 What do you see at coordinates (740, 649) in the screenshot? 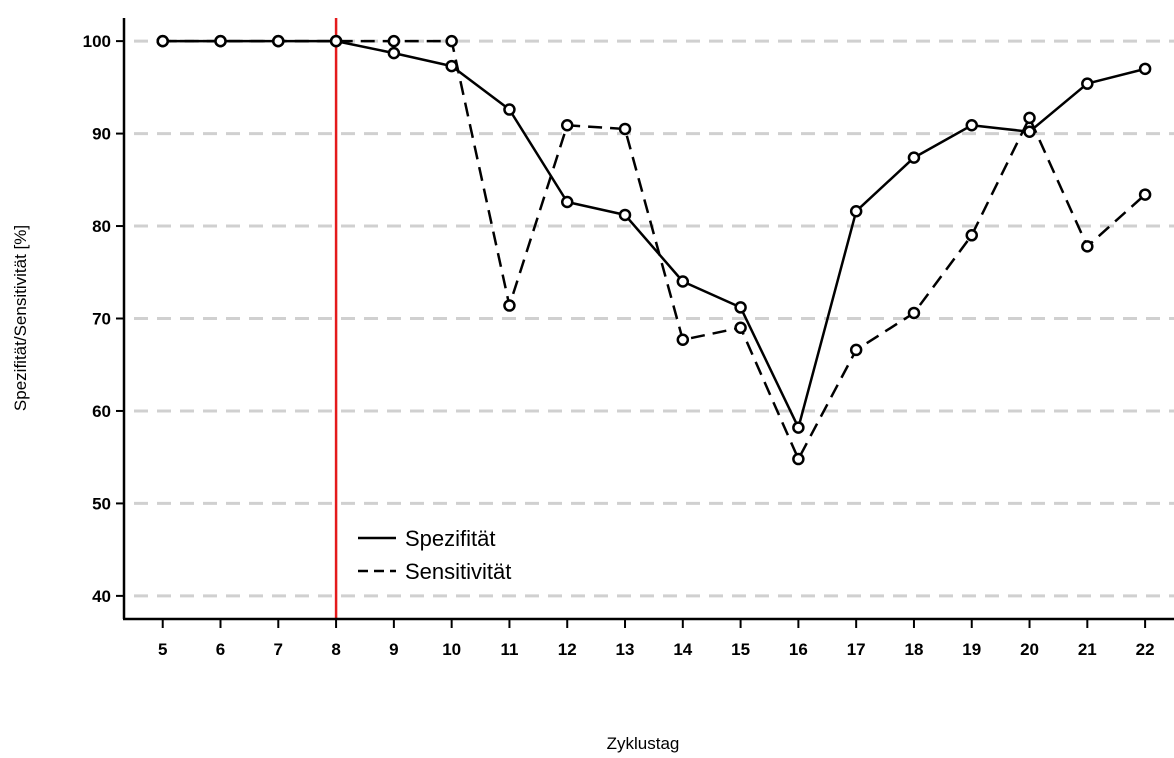
I see `x-tick-label-15: 15` at bounding box center [740, 649].